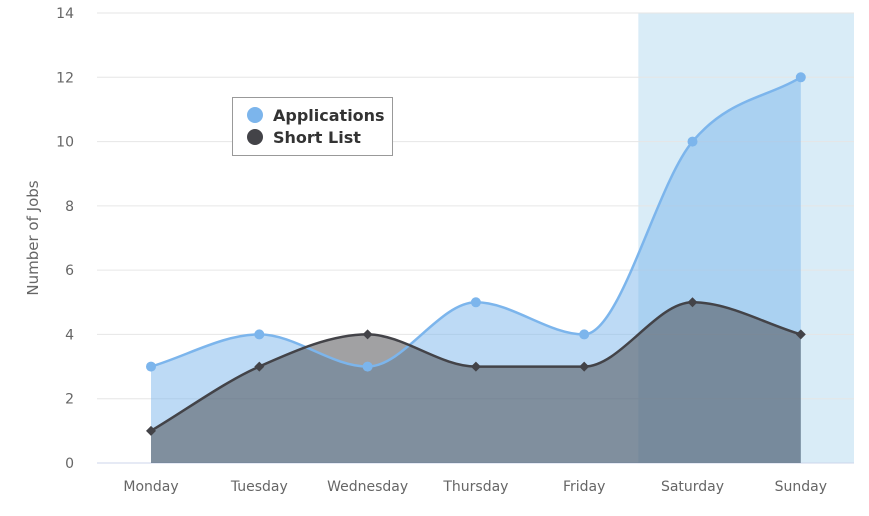 The image size is (869, 516). What do you see at coordinates (69, 207) in the screenshot?
I see `y-tick-label: 8` at bounding box center [69, 207].